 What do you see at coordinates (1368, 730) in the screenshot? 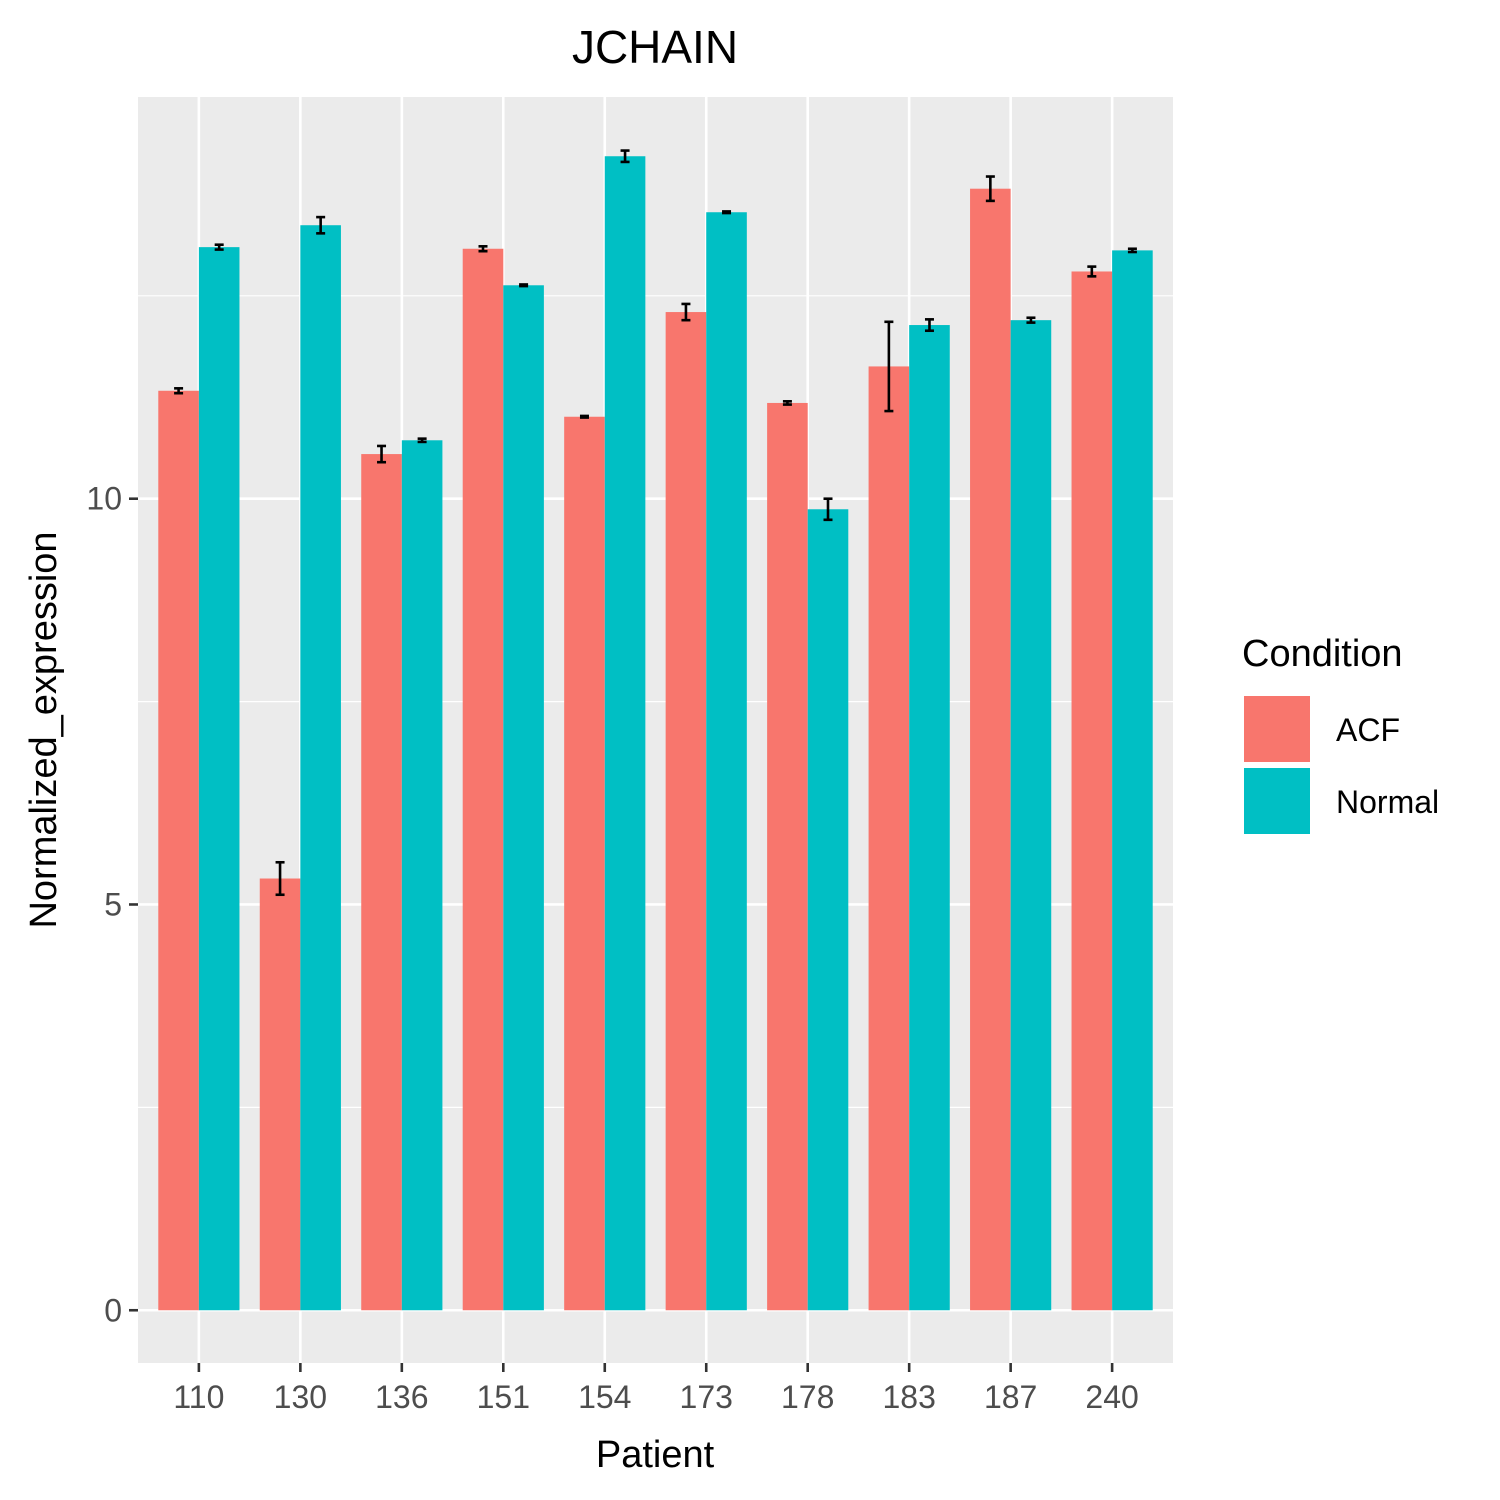
I see `legend-label-acf: ACF` at bounding box center [1368, 730].